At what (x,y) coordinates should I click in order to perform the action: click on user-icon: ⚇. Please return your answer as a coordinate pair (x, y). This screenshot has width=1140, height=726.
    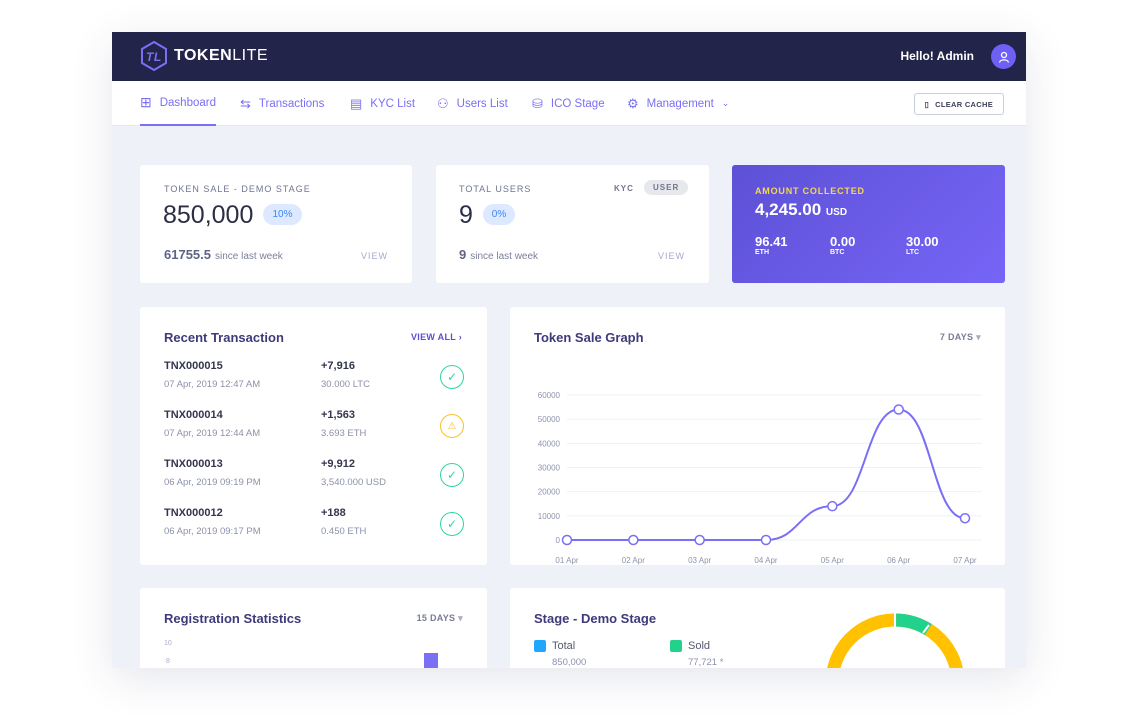
    Looking at the image, I should click on (443, 103).